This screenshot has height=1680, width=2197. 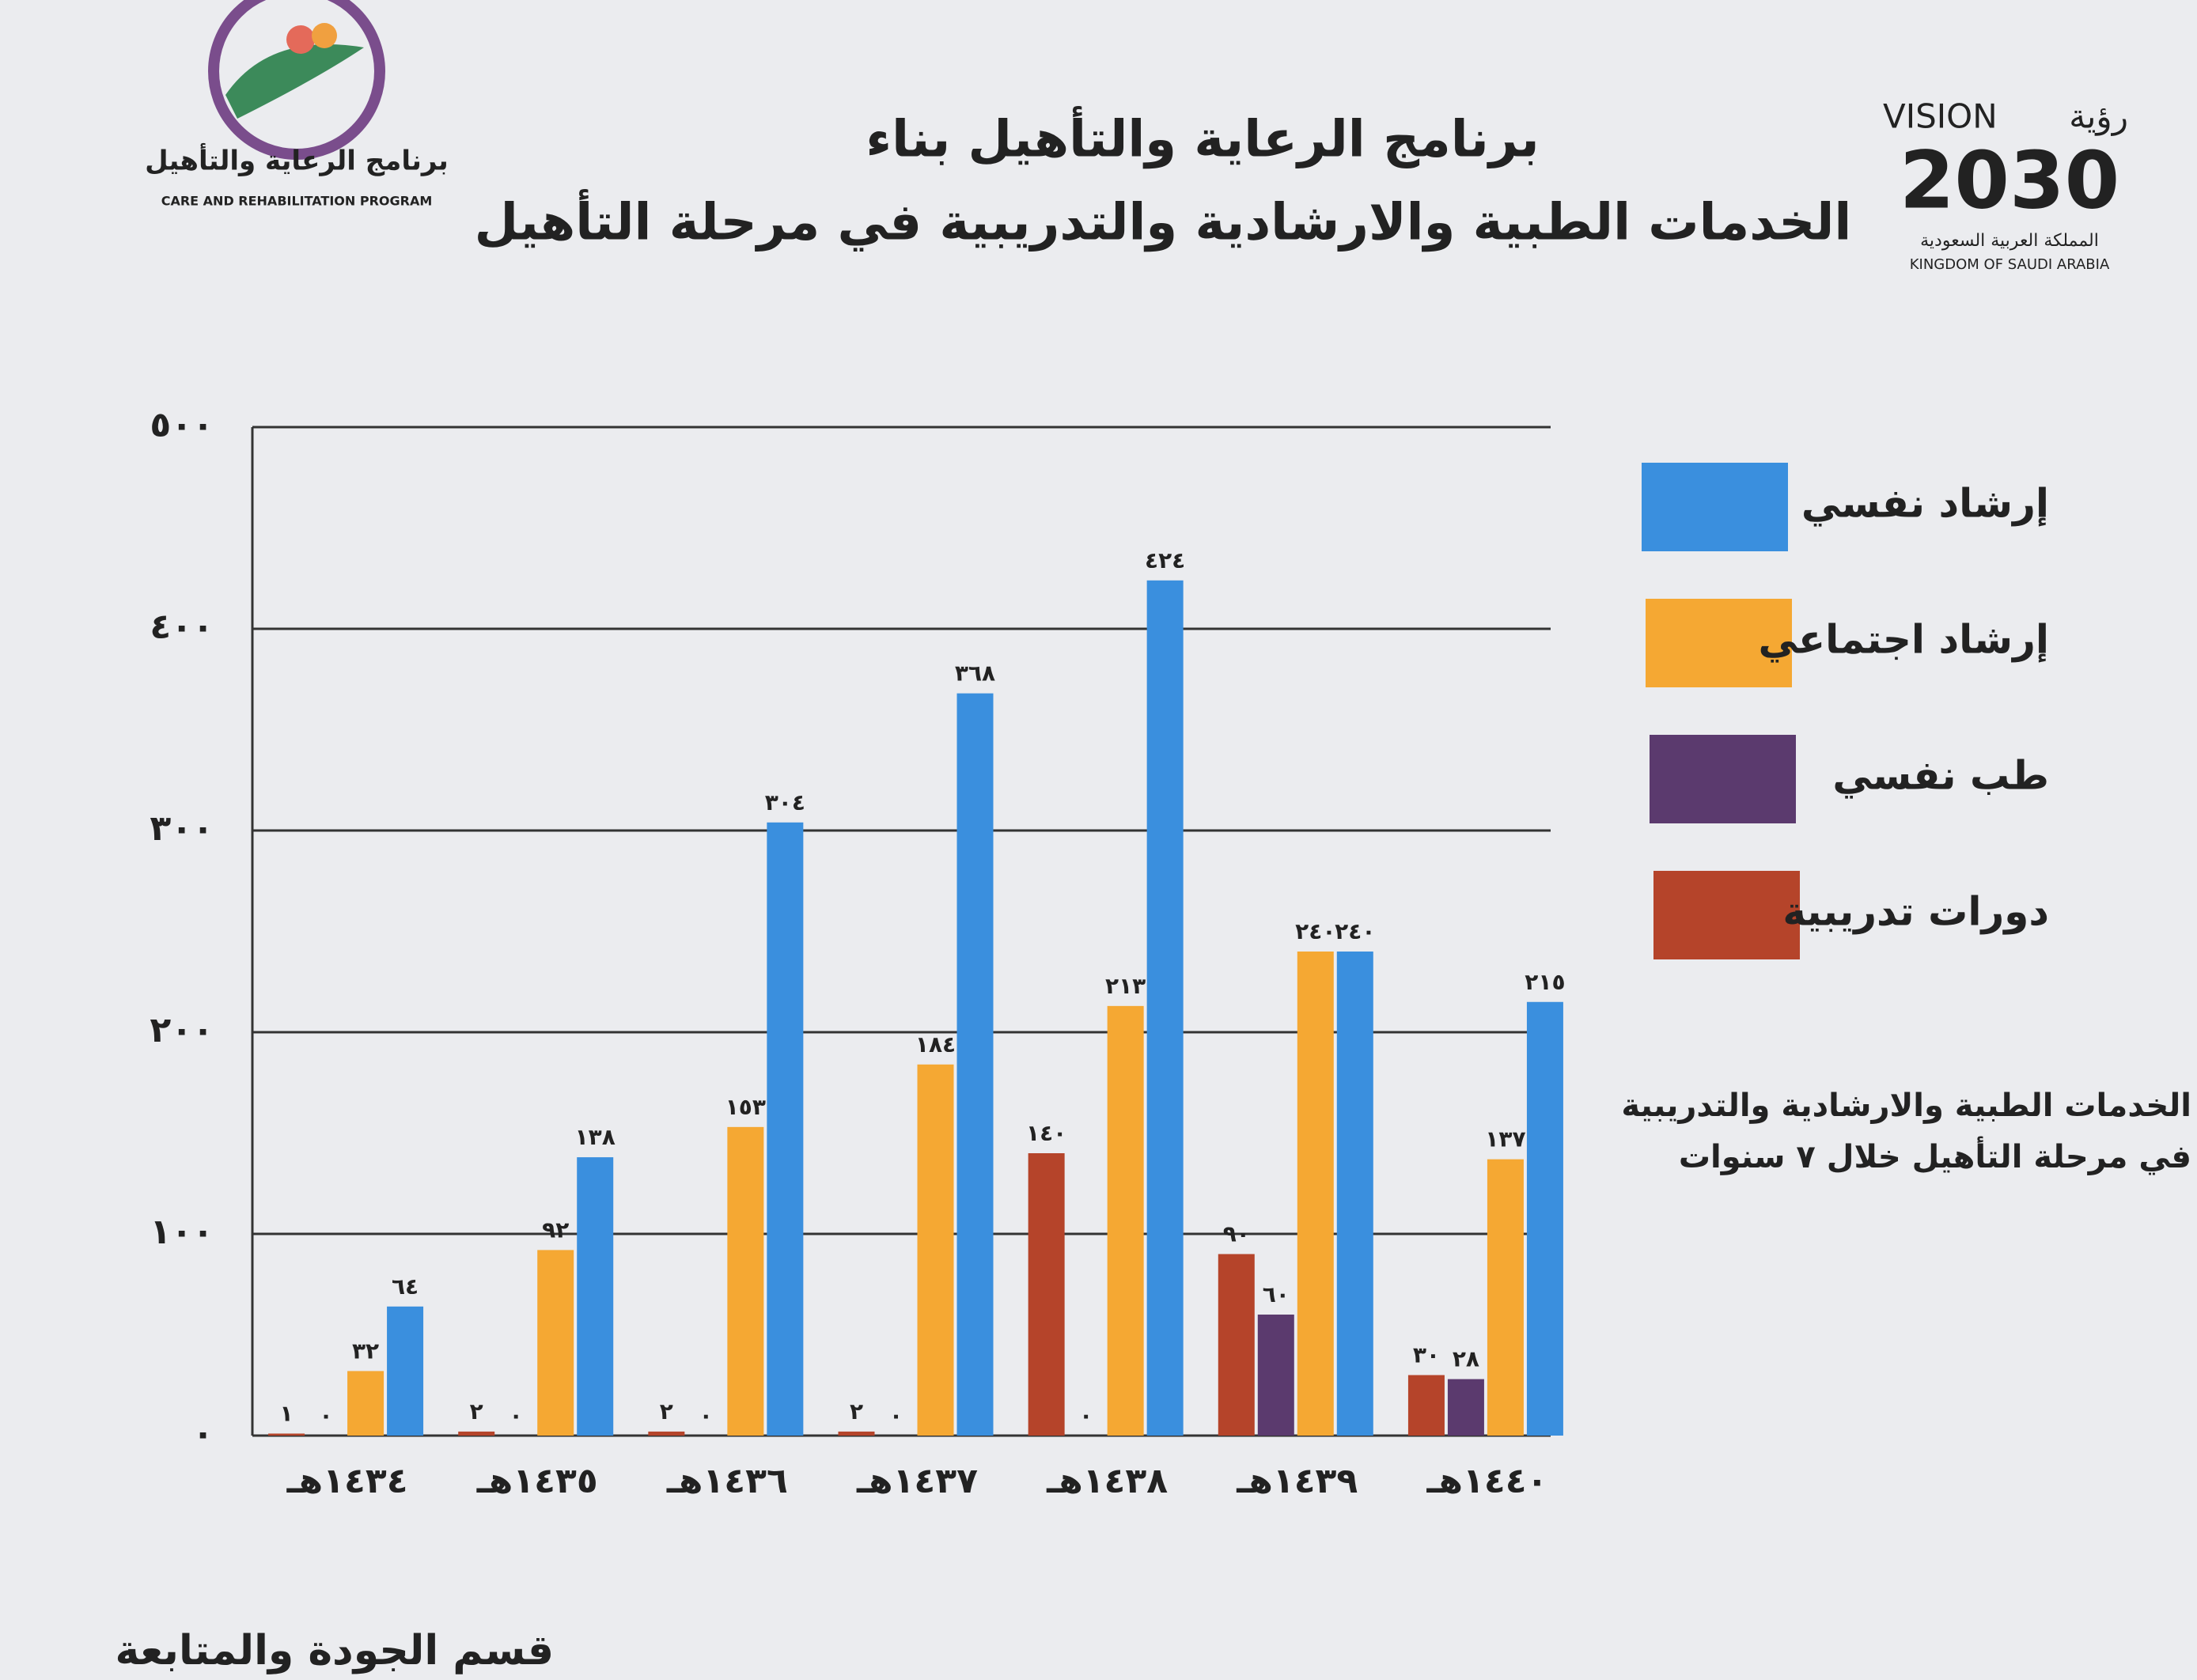 I want to click on value-label: ٦٤, so click(x=405, y=1286).